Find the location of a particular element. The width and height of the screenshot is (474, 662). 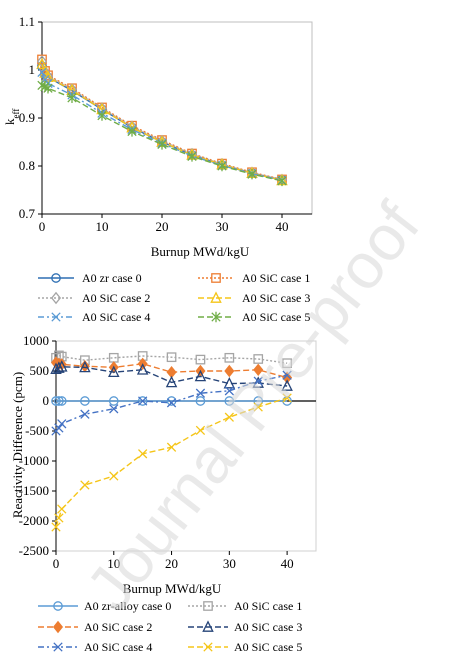

keff-legend-label-1: A0 SiC case 1 is located at coordinates (276, 278).